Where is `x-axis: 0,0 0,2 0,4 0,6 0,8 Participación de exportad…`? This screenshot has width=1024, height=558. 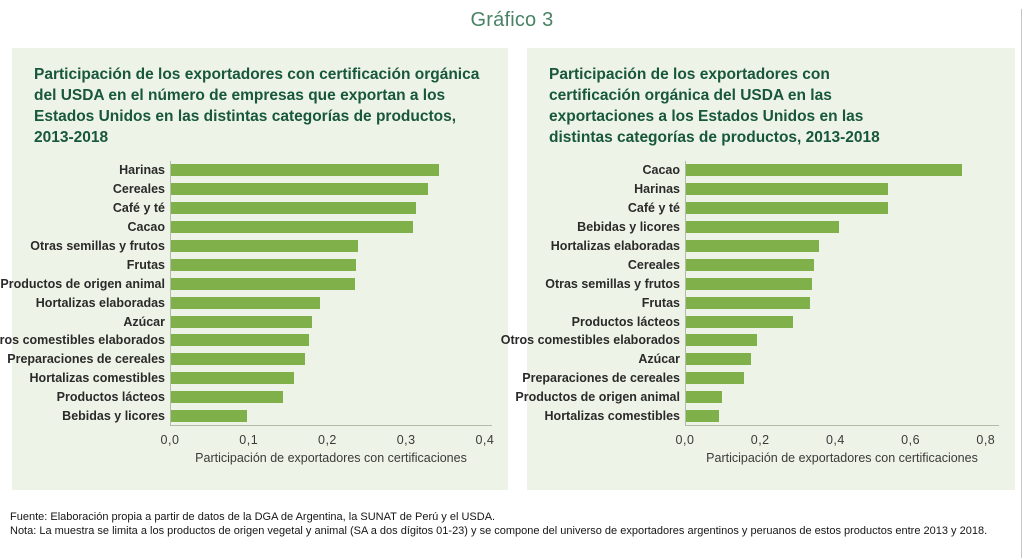 x-axis: 0,0 0,2 0,4 0,6 0,8 Participación de exportad… is located at coordinates (837, 446).